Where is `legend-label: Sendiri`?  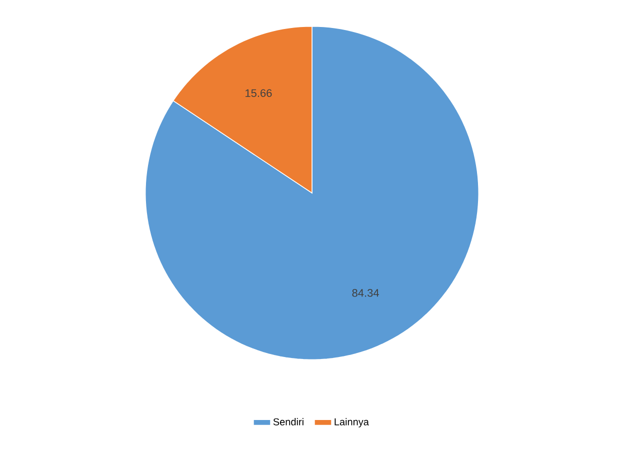 legend-label: Sendiri is located at coordinates (288, 422).